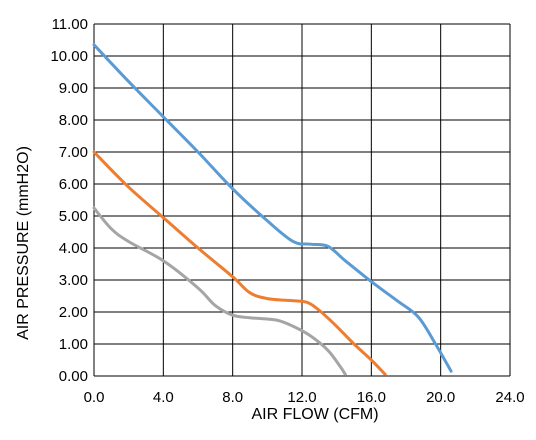  What do you see at coordinates (70, 24) in the screenshot?
I see `y-tick-label: 11.00` at bounding box center [70, 24].